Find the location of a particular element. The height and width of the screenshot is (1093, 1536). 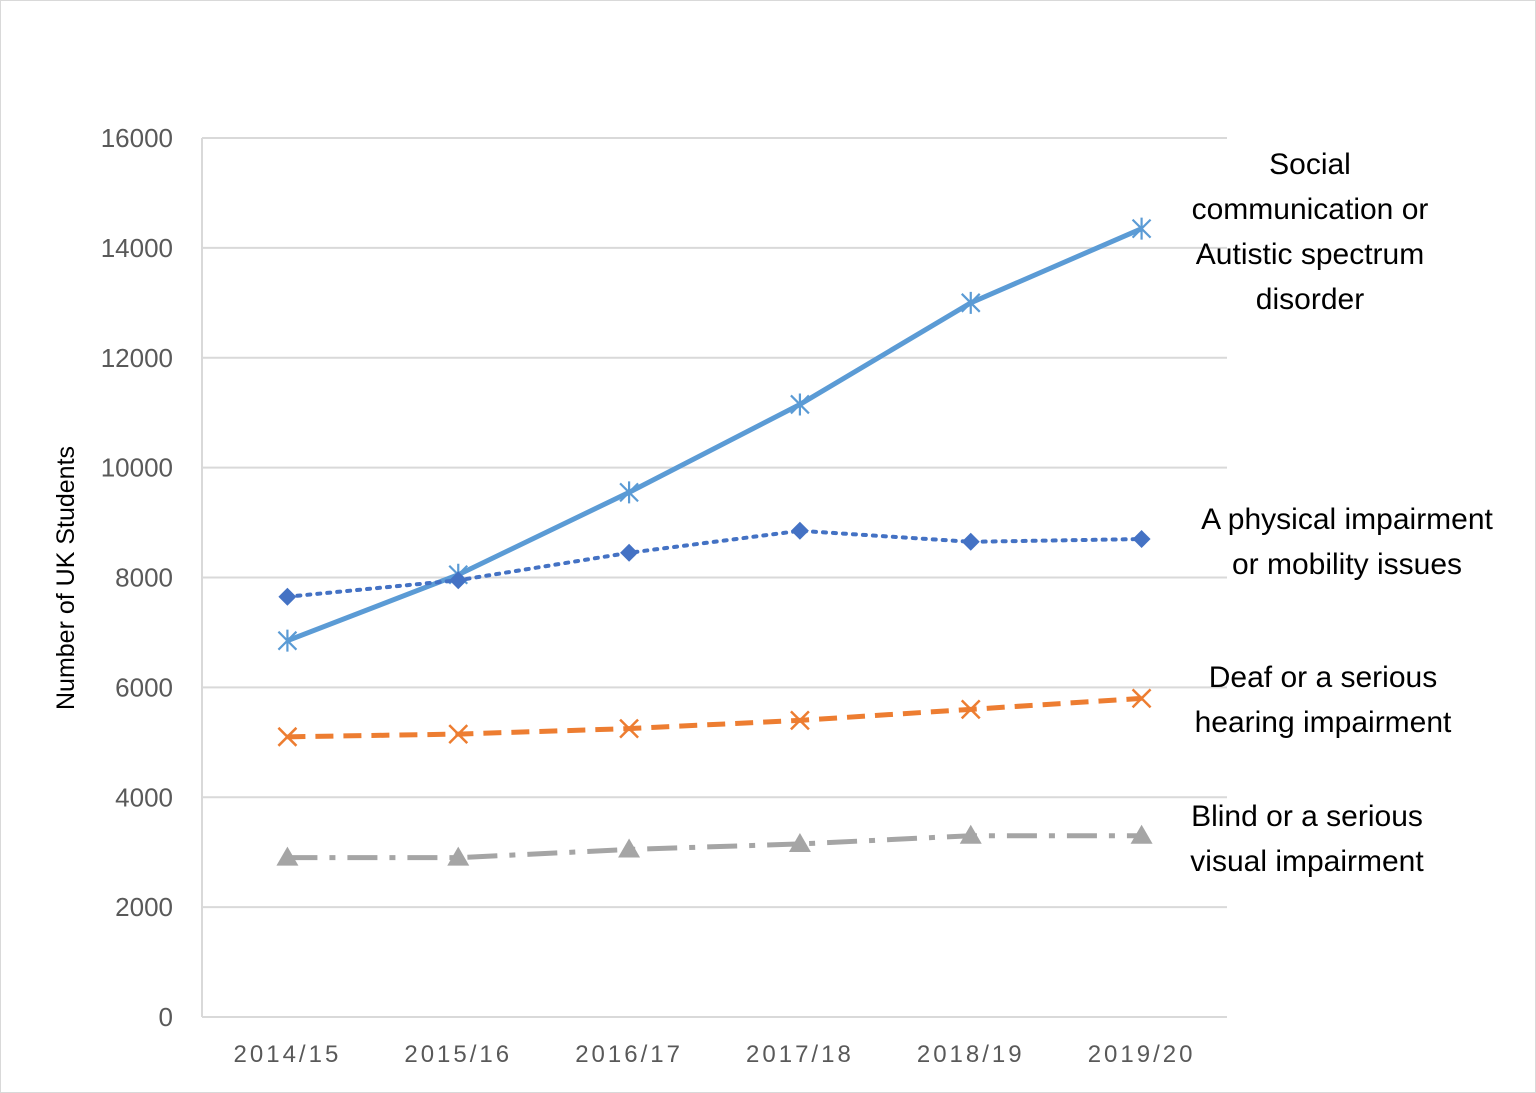

series-label: disorder is located at coordinates (1310, 299).